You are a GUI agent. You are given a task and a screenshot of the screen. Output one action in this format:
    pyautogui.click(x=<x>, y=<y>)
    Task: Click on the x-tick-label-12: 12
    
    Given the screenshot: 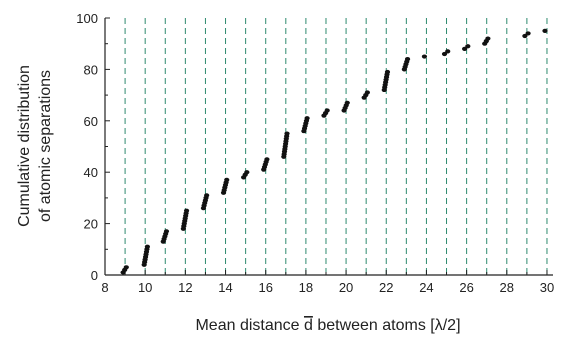 What is the action you would take?
    pyautogui.click(x=185, y=287)
    